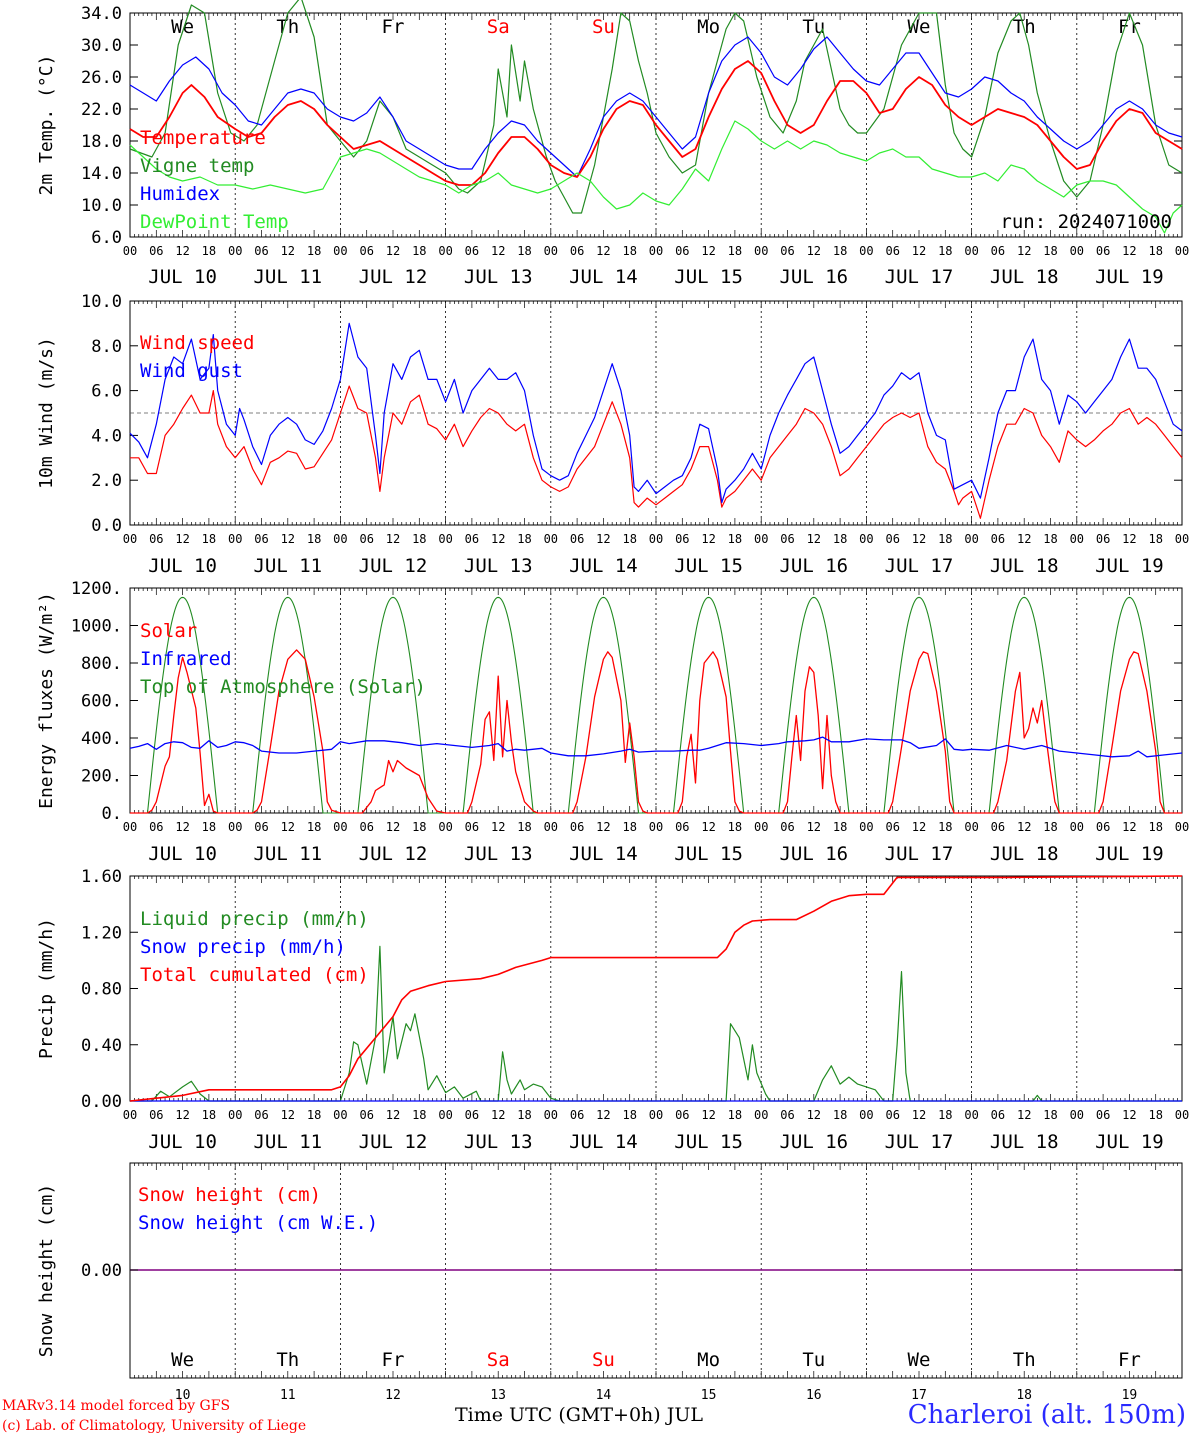 This screenshot has height=1440, width=1194. What do you see at coordinates (287, 566) in the screenshot?
I see `day-label: JUL 11` at bounding box center [287, 566].